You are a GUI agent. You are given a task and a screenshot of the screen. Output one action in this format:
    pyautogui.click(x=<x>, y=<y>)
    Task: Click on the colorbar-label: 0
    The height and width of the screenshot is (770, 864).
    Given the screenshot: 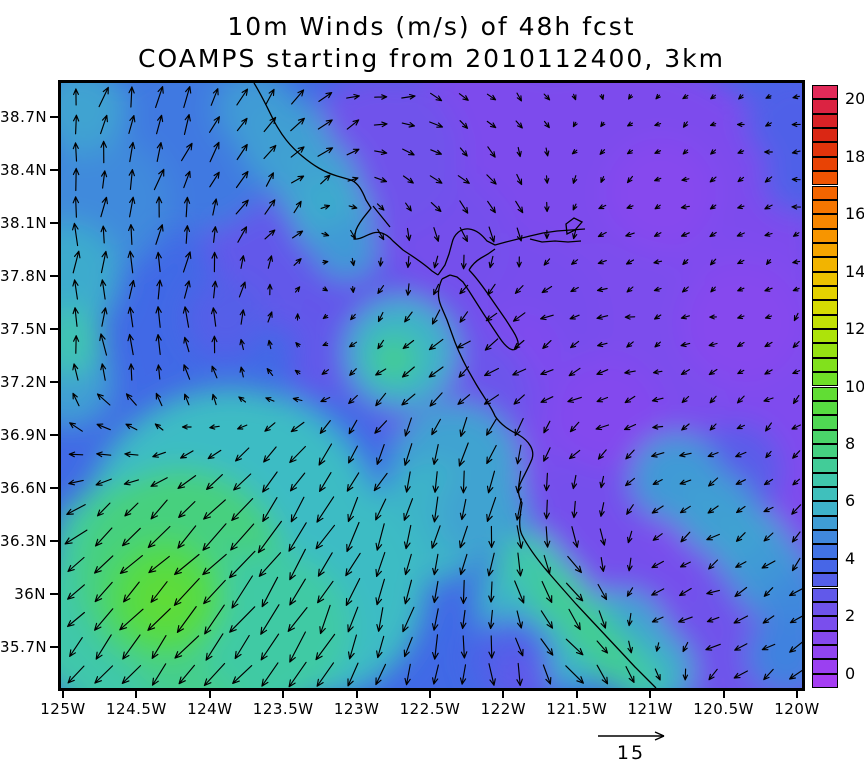 What is the action you would take?
    pyautogui.click(x=850, y=673)
    